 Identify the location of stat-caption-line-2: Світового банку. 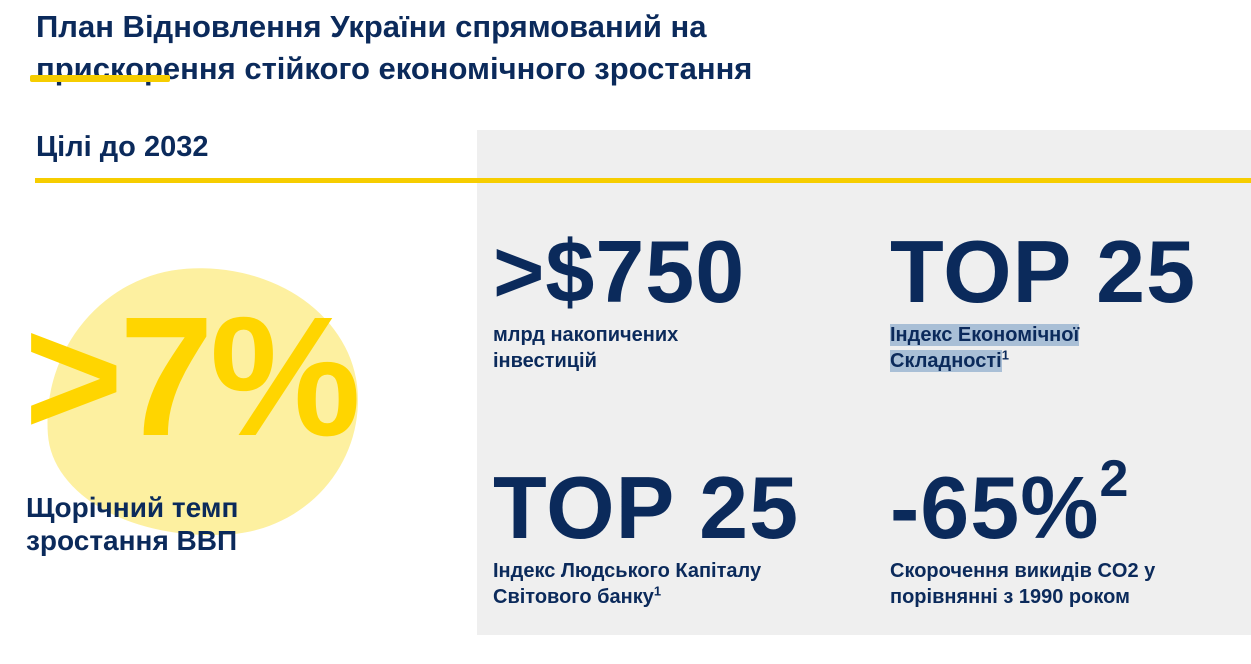
(573, 597).